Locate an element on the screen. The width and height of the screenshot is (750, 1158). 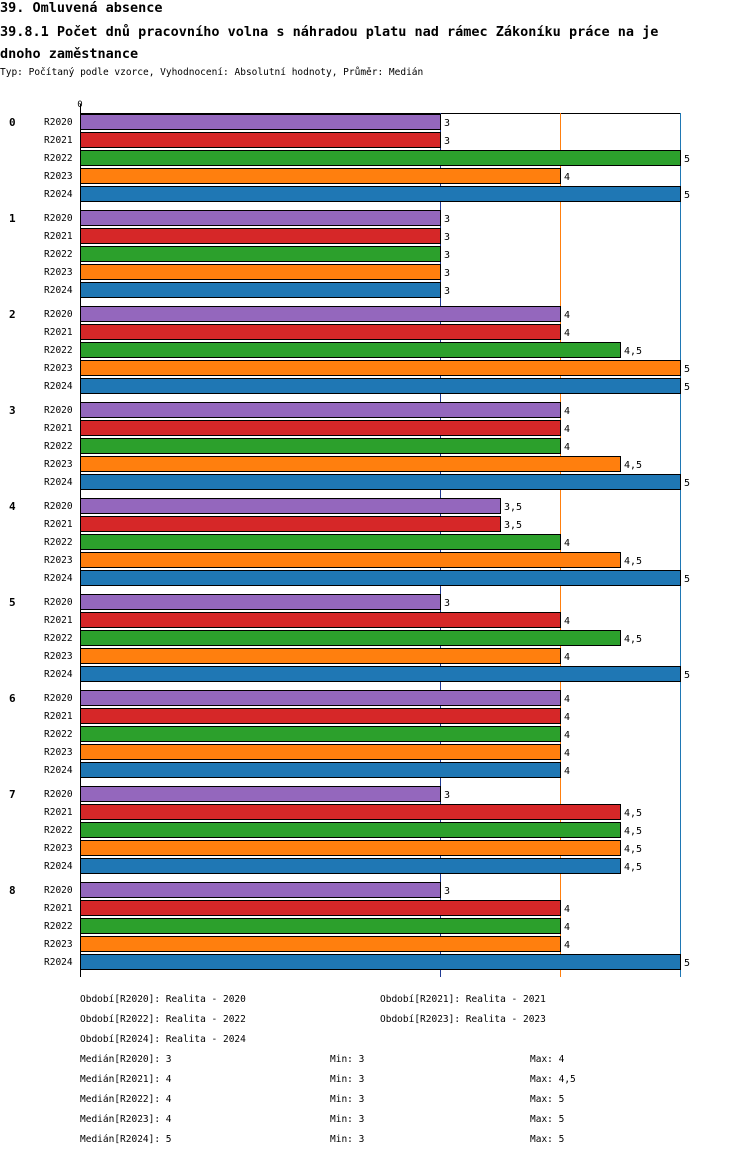
bar-g0-r2023 is located at coordinates (320, 176).